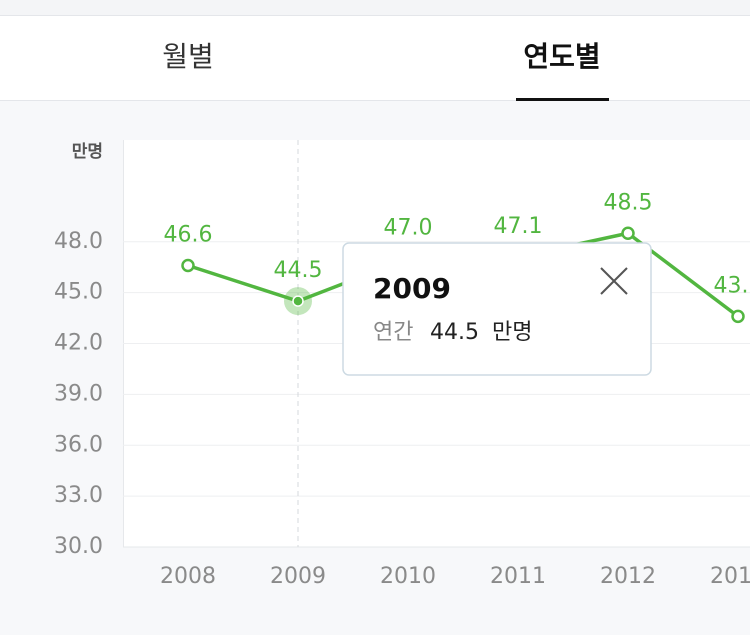 Image resolution: width=750 pixels, height=635 pixels. I want to click on tooltip: 2009 연간 44.5 만명, so click(497, 309).